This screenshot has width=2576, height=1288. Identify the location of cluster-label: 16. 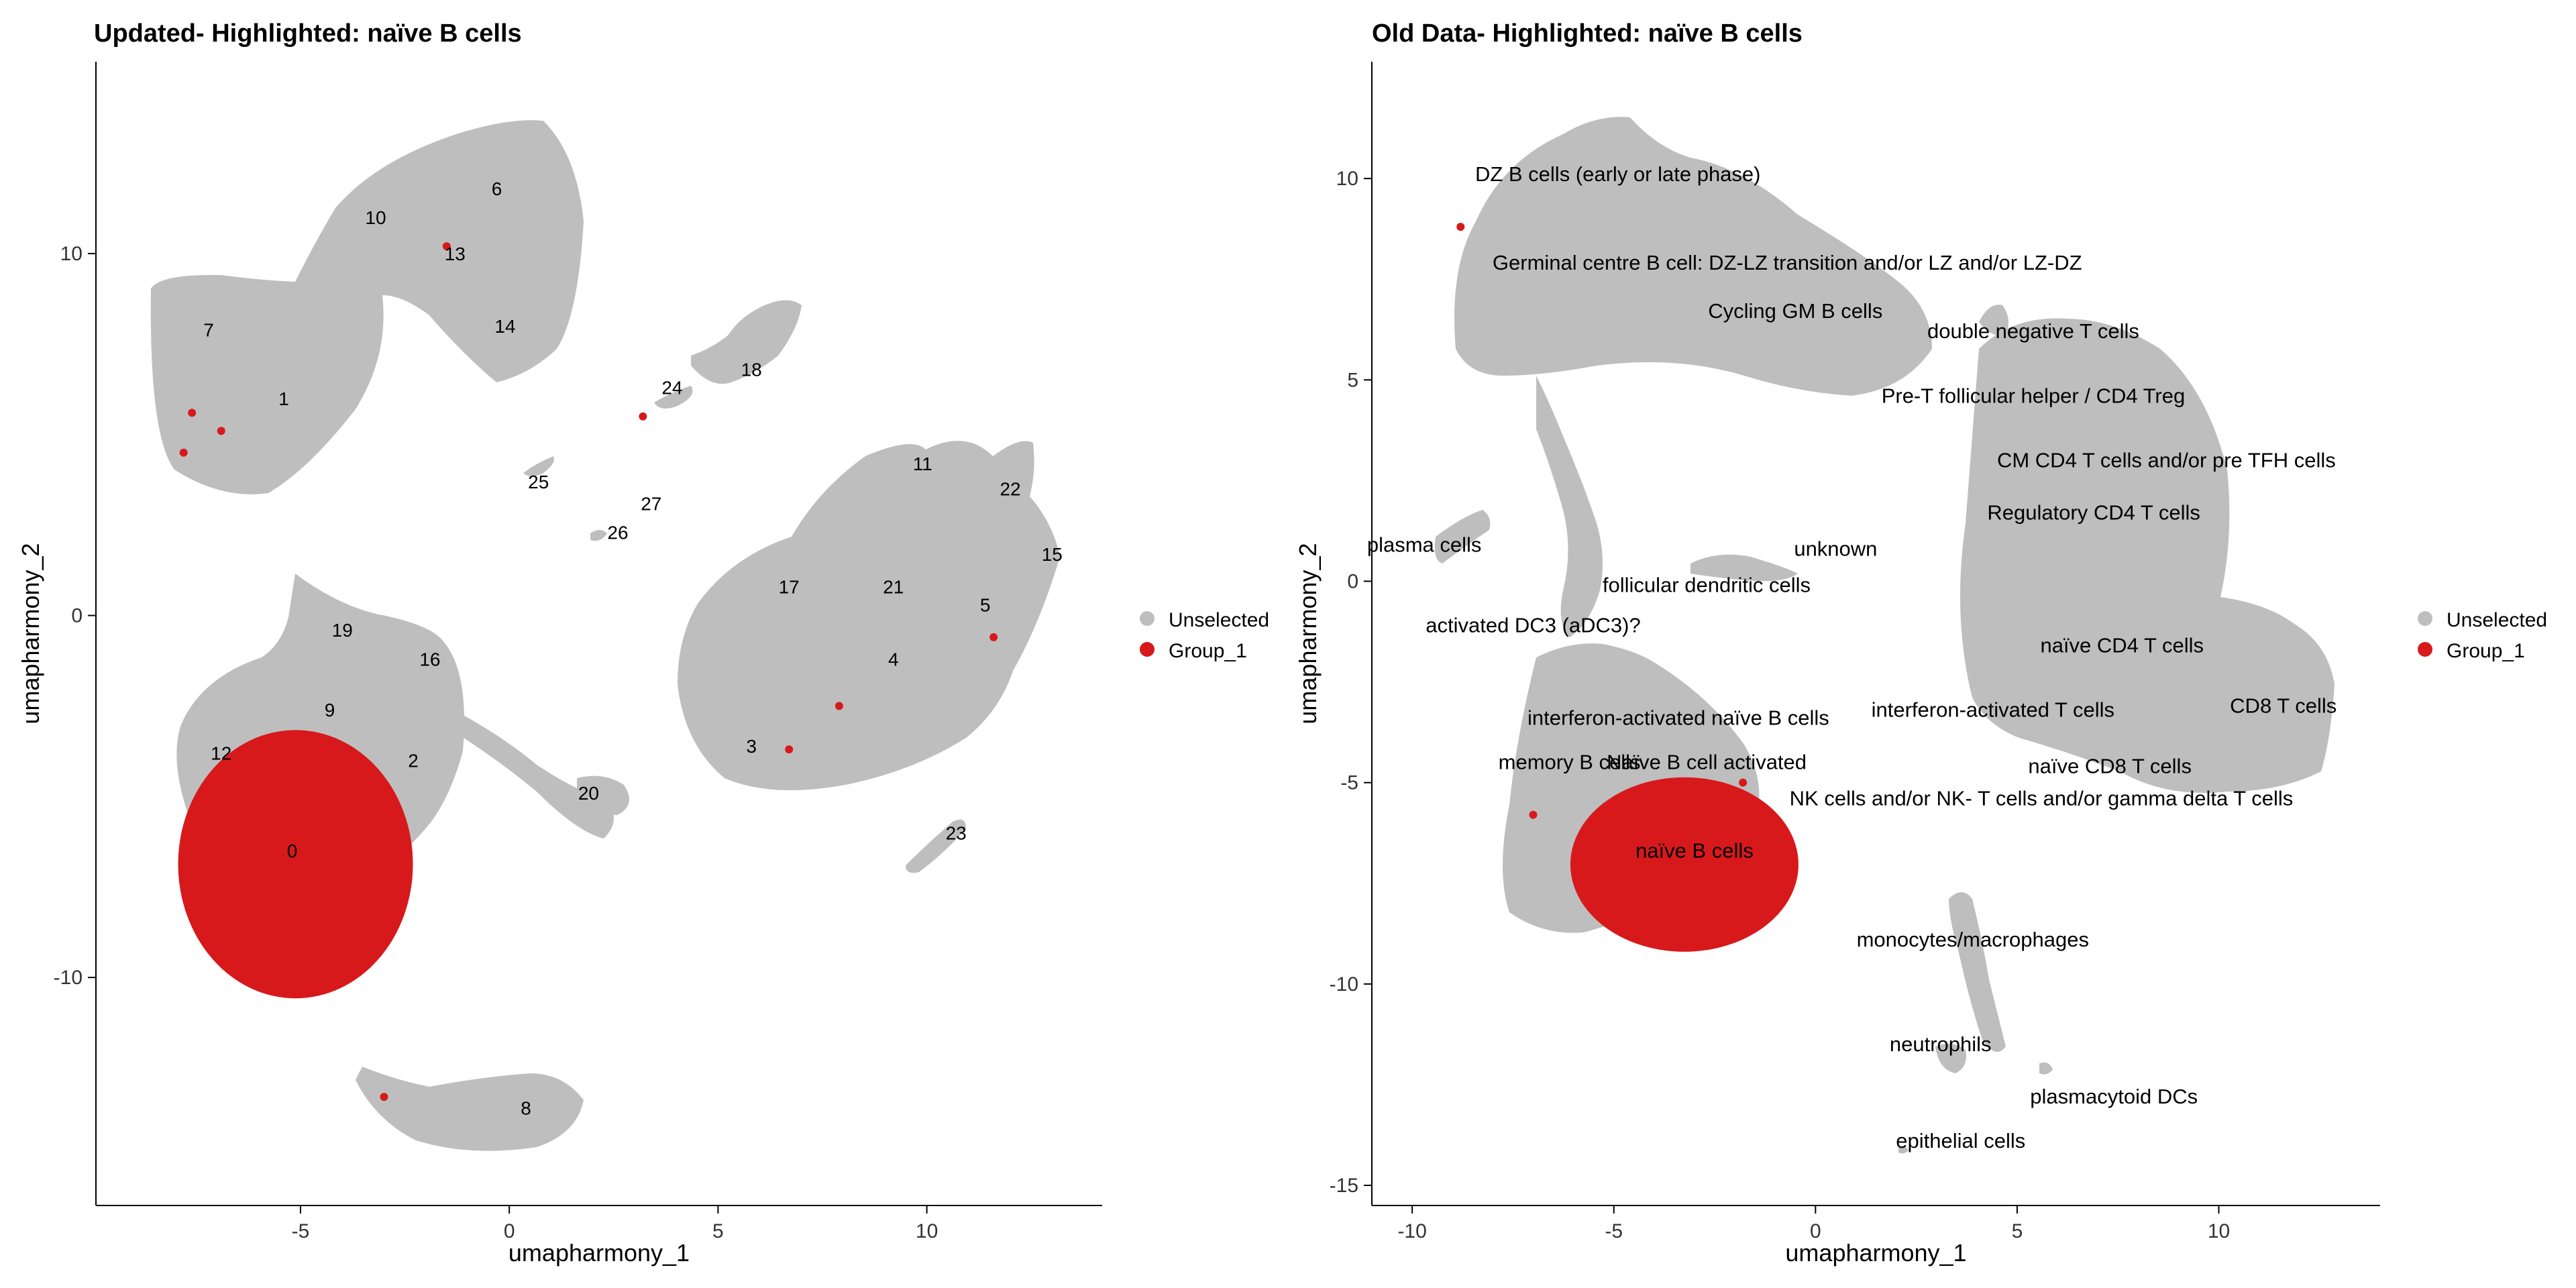
(429, 659).